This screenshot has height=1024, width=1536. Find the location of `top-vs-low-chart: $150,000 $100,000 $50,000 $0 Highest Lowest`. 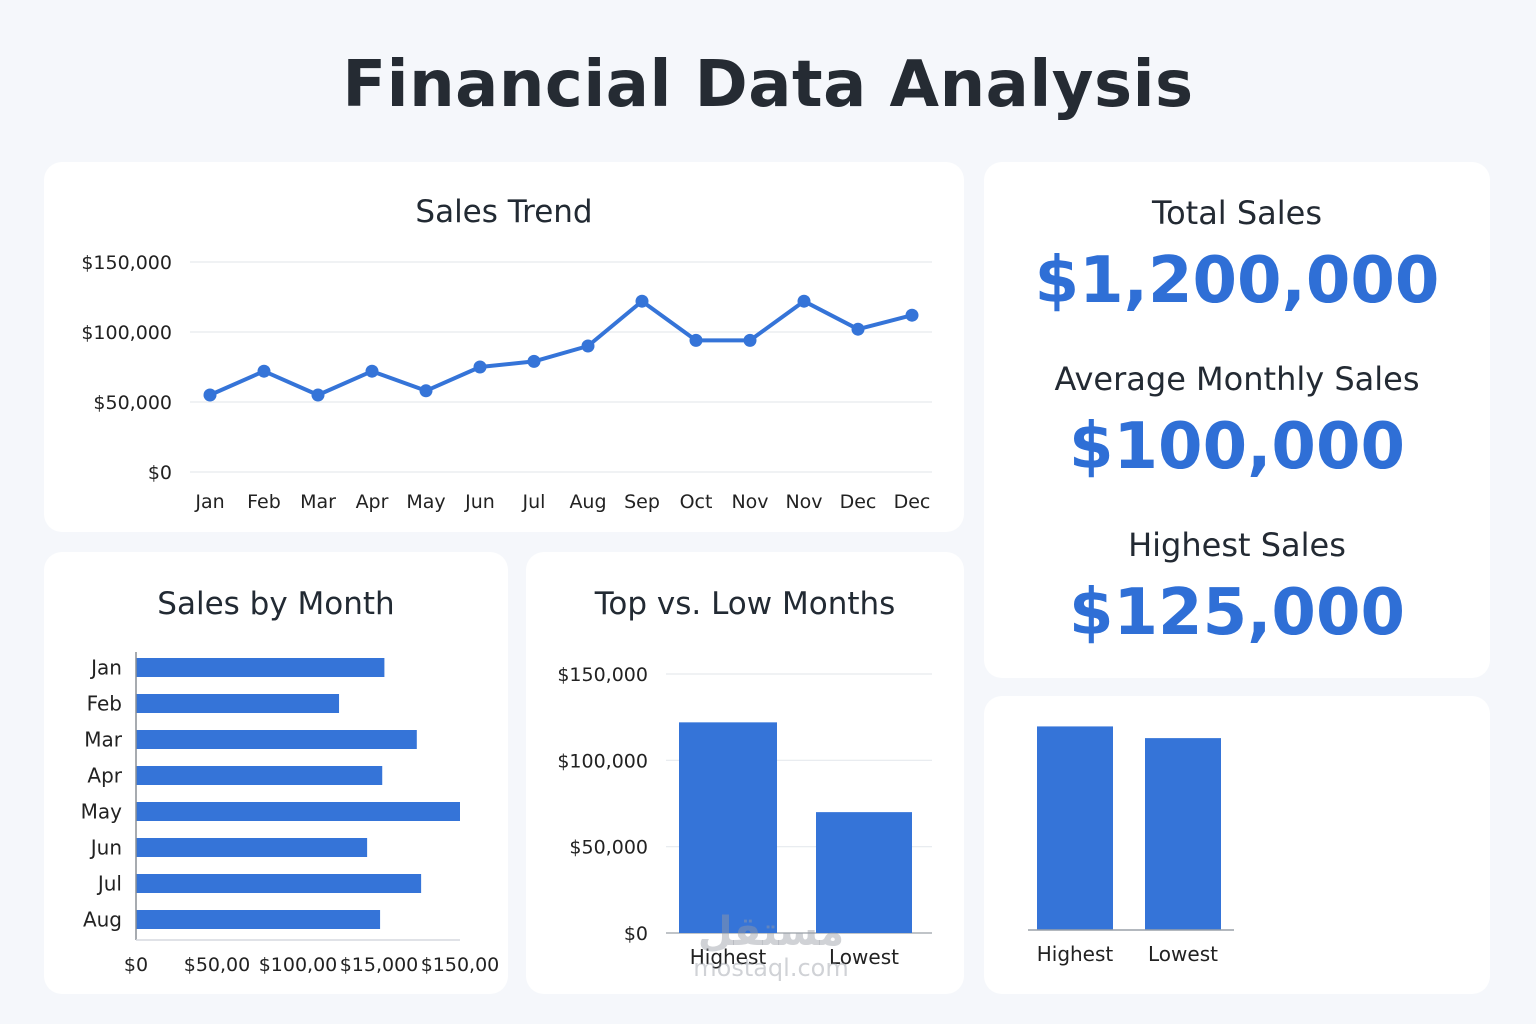

top-vs-low-chart: $150,000 $100,000 $50,000 $0 Highest Lowest is located at coordinates (744, 816).